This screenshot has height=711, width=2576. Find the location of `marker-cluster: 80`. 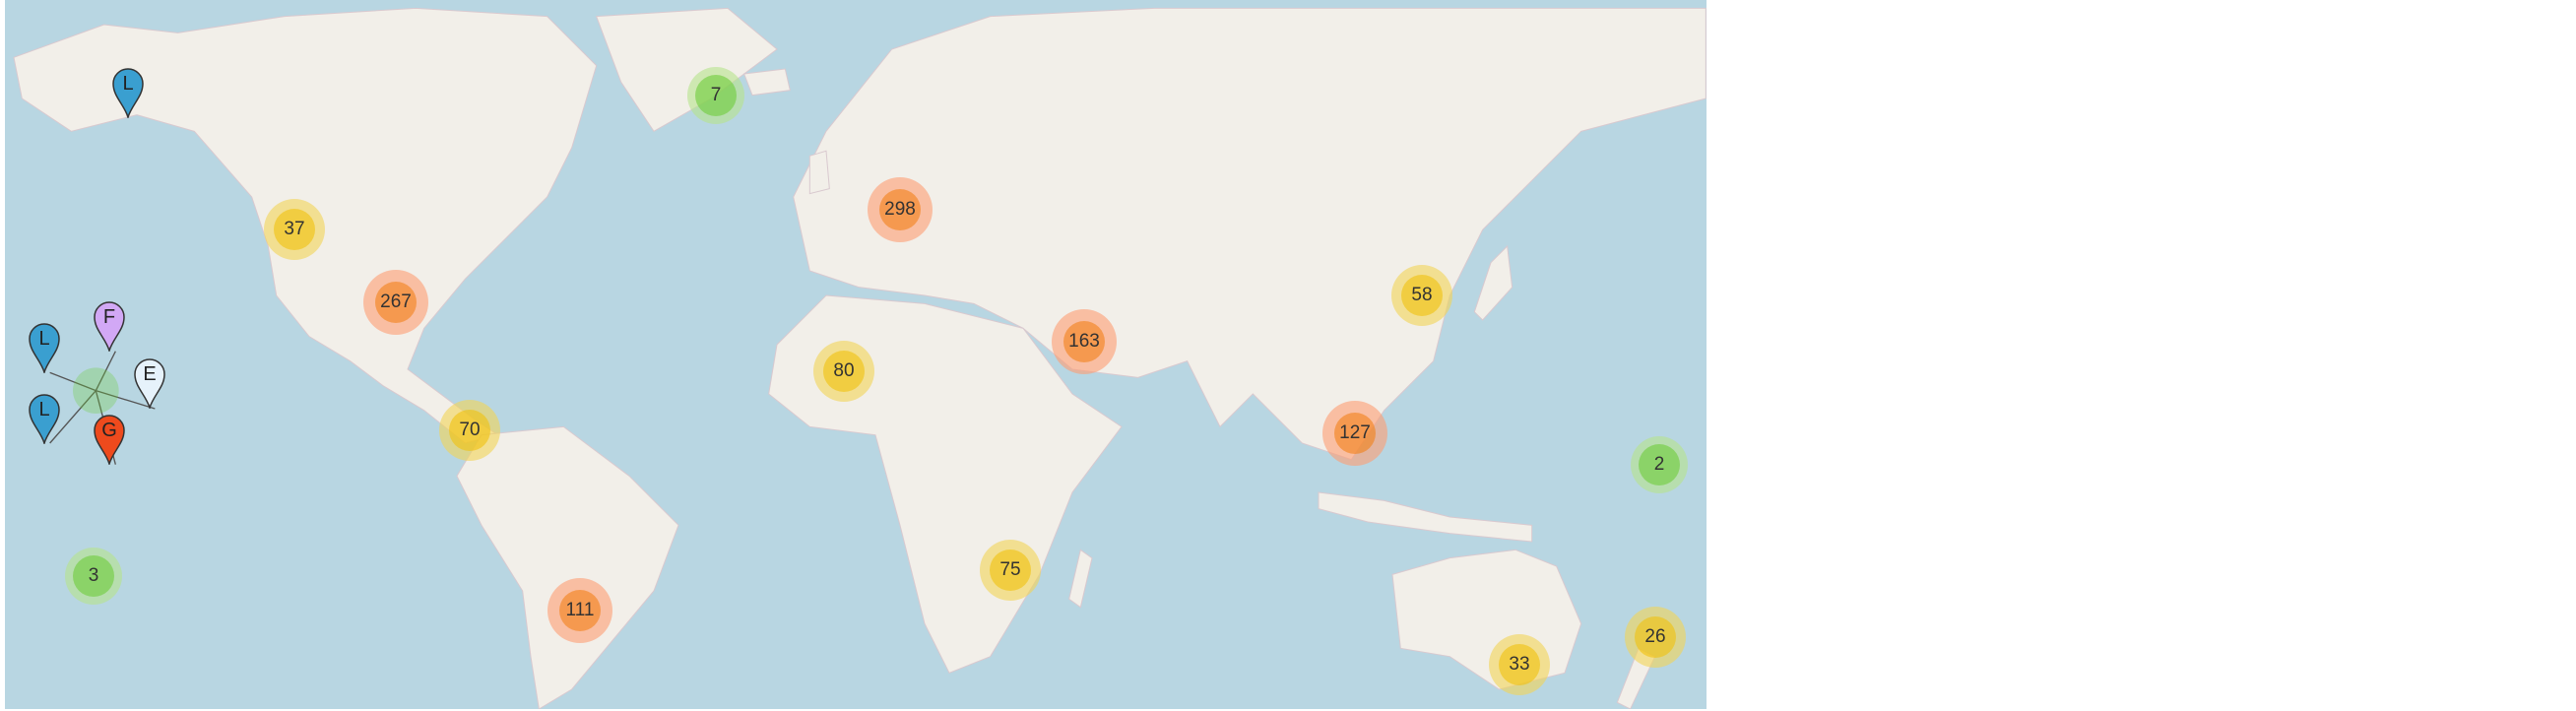

marker-cluster: 80 is located at coordinates (843, 371).